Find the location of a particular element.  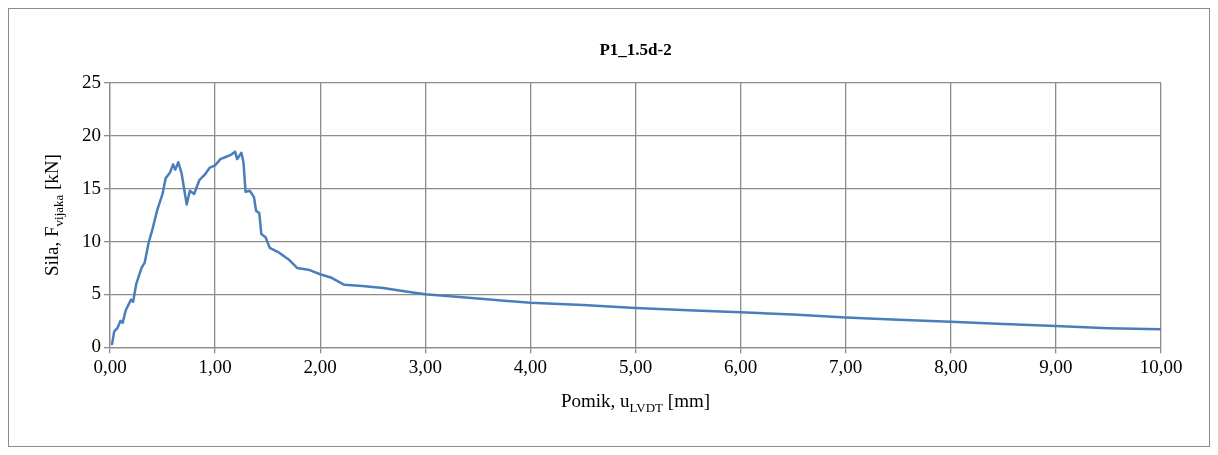

y-tick-label: 5 is located at coordinates (96, 293).